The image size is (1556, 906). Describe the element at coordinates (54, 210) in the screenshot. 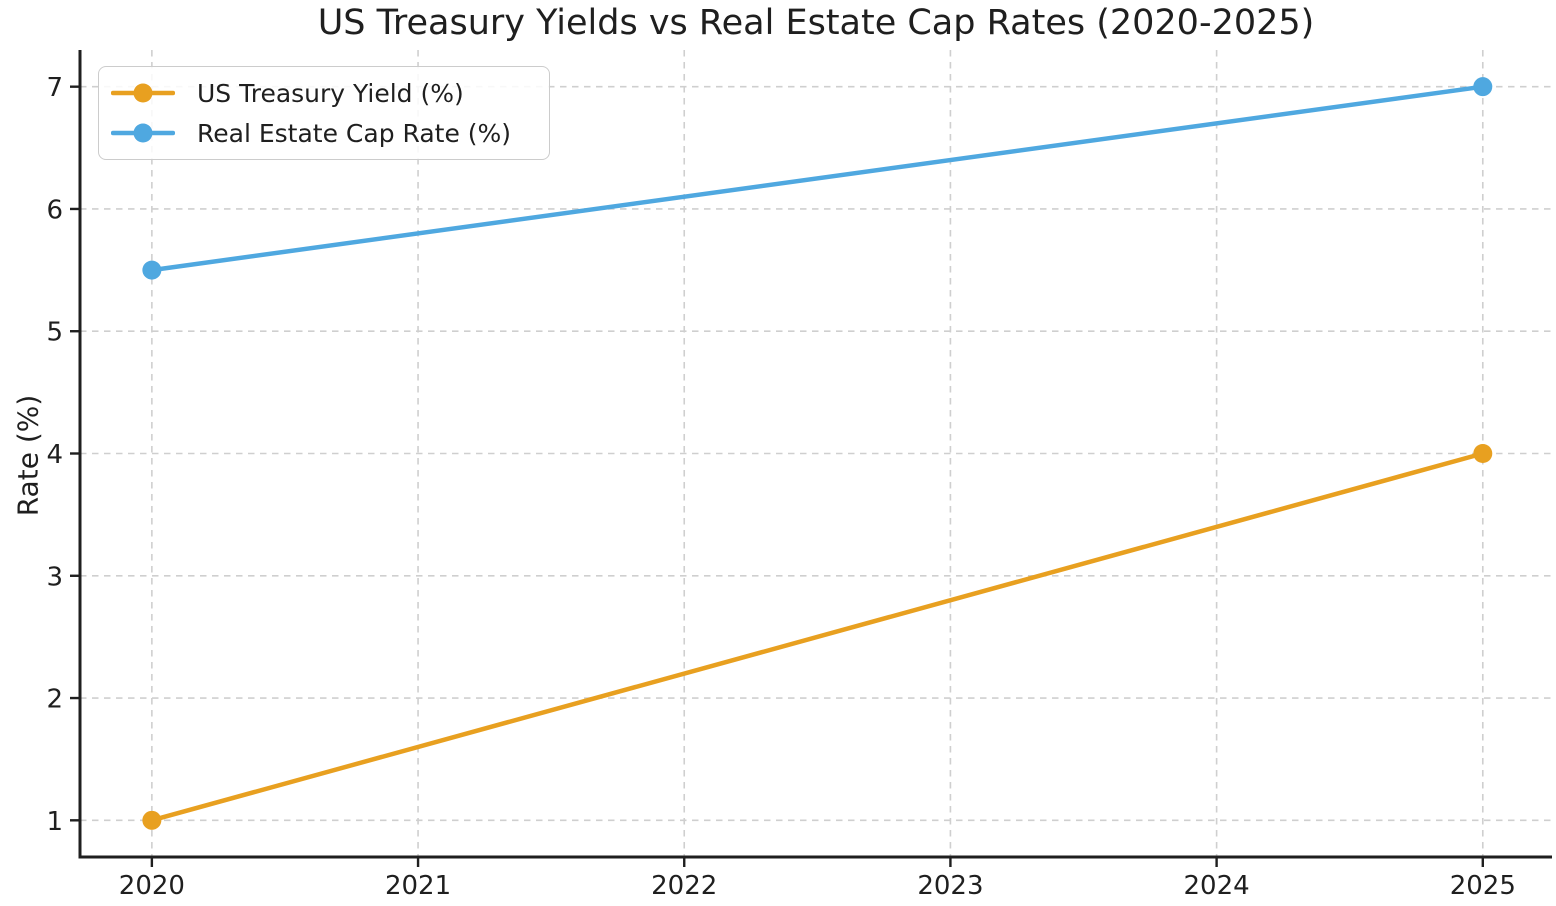

I see `y-tick-label: 6` at that location.